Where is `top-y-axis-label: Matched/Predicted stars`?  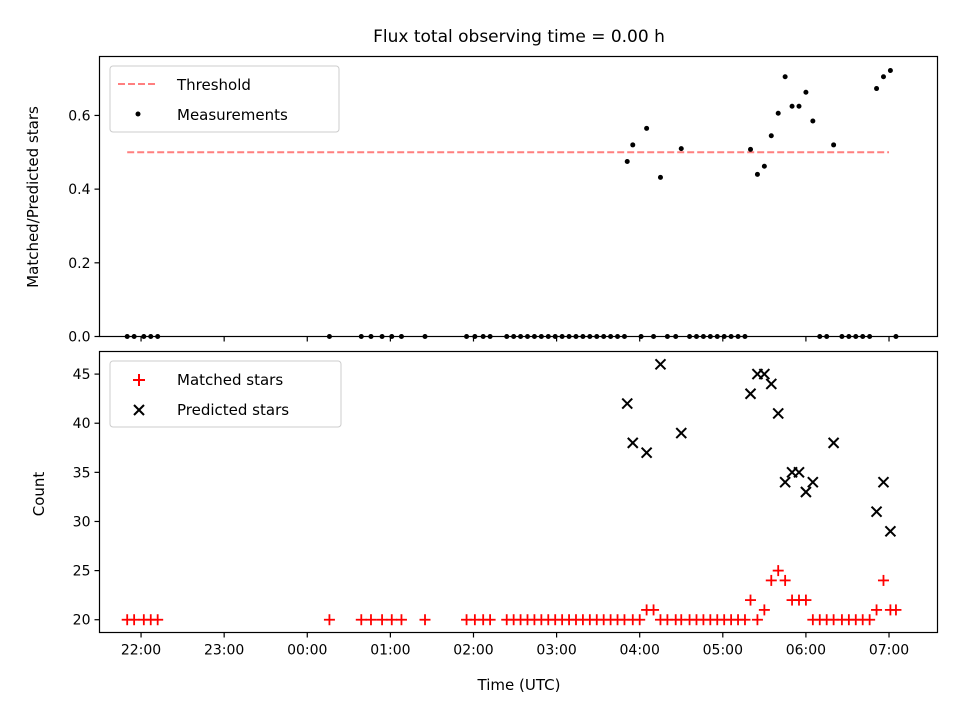 top-y-axis-label: Matched/Predicted stars is located at coordinates (33, 197).